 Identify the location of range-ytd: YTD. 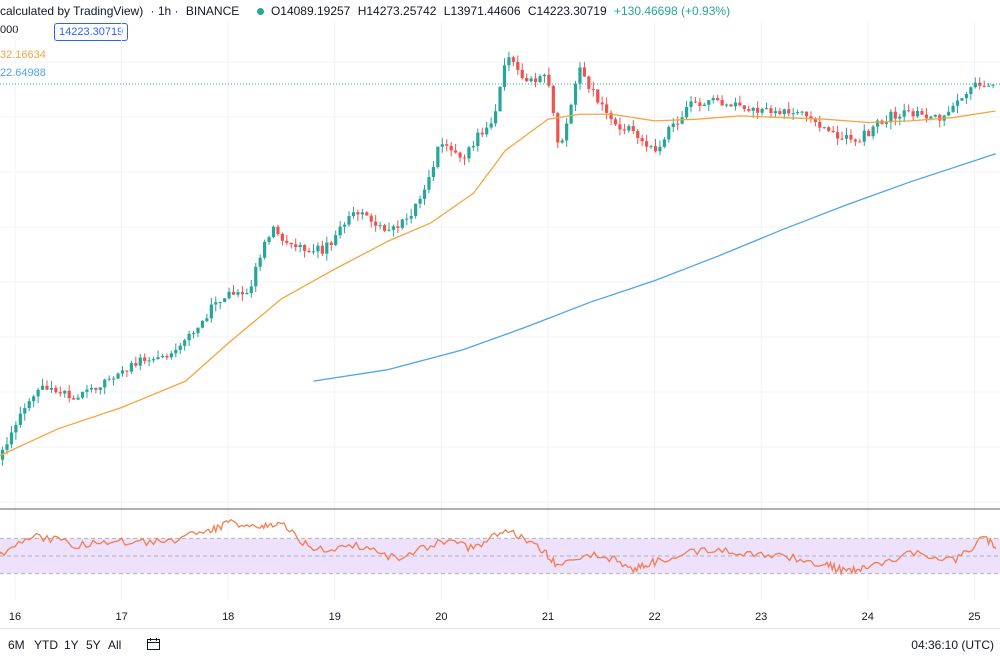
(46, 645).